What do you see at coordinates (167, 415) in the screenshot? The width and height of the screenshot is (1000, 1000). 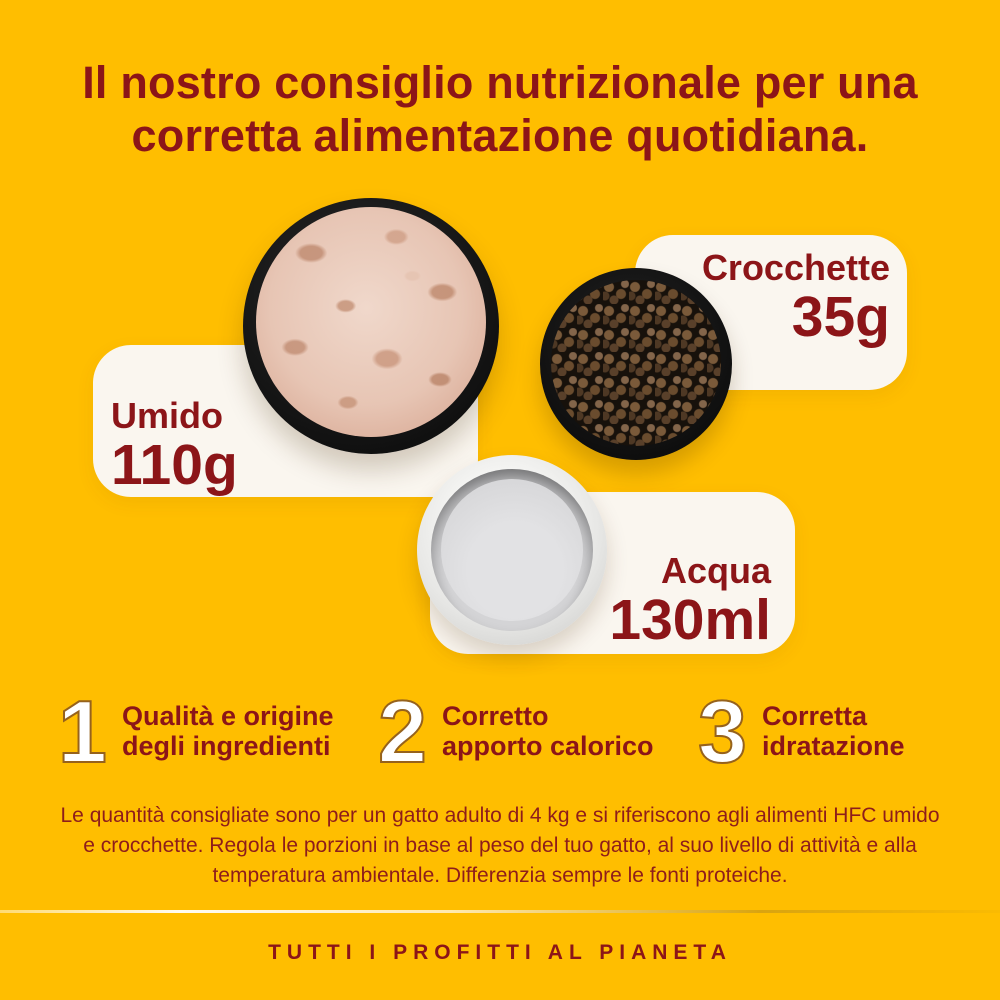 I see `umido-label: Umido` at bounding box center [167, 415].